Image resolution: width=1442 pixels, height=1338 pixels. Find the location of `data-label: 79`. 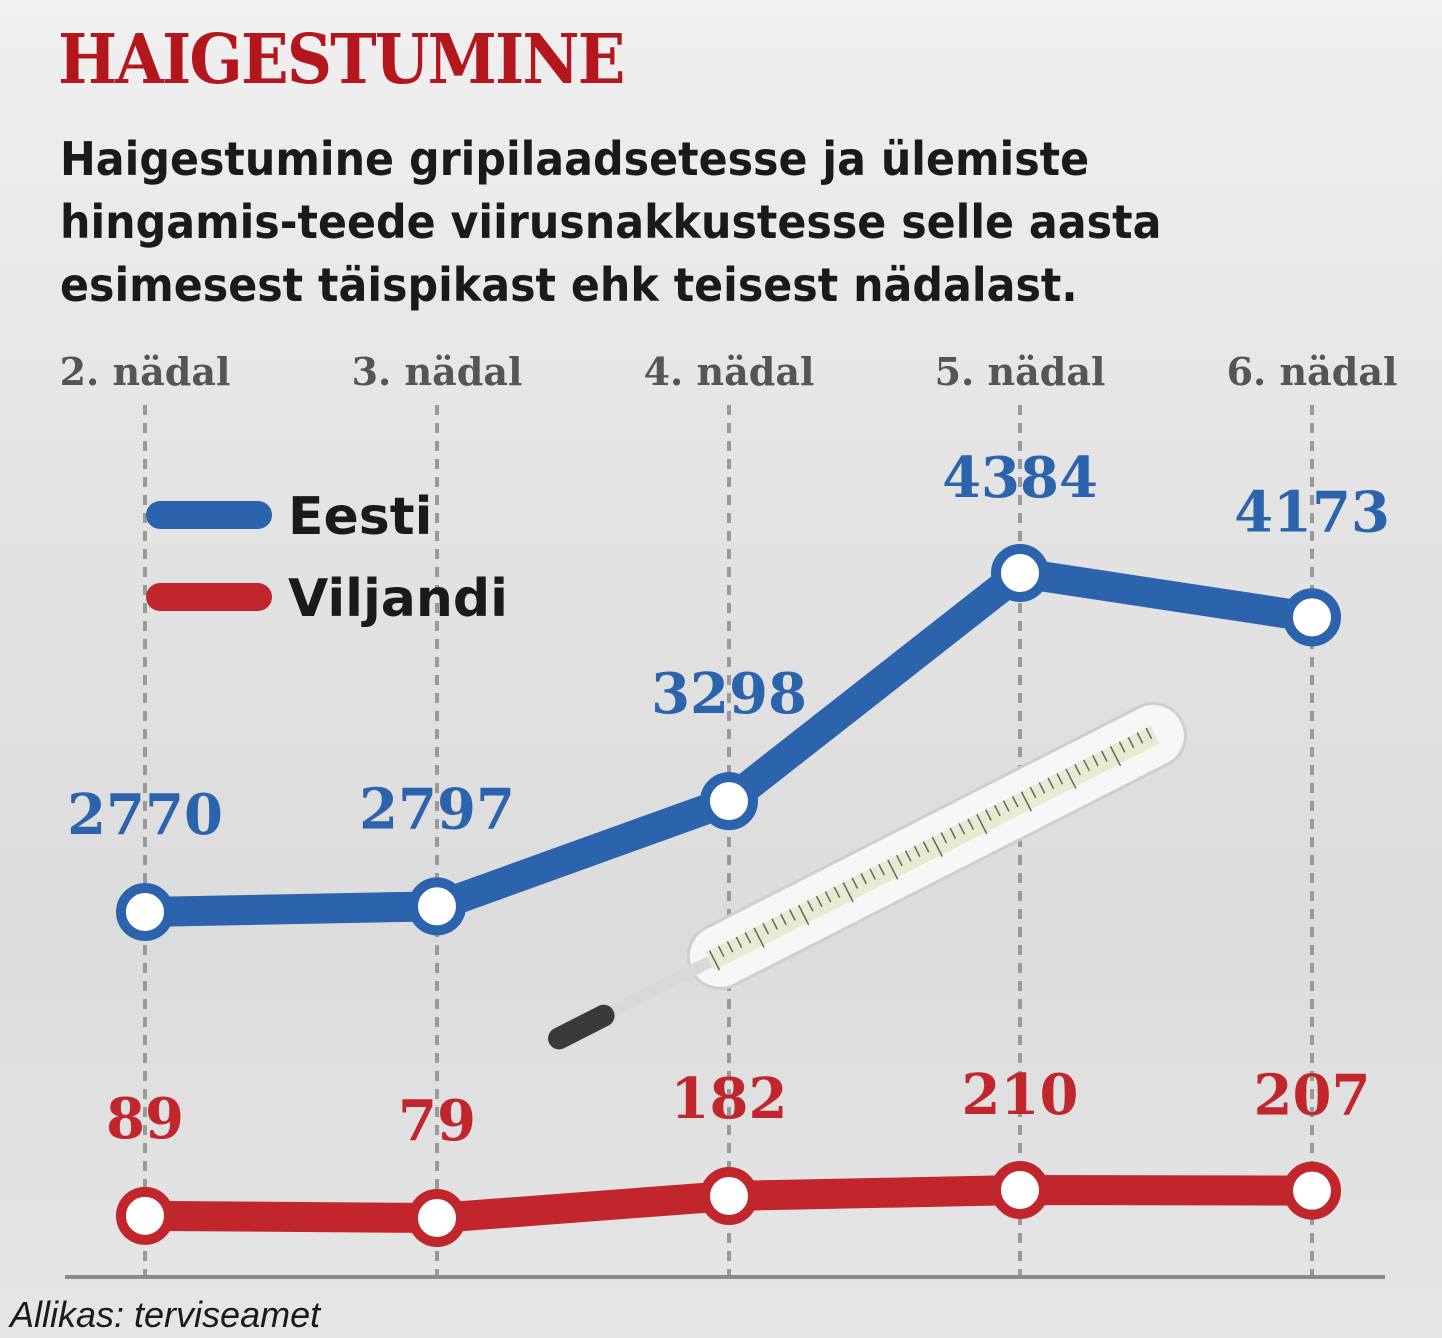

data-label: 79 is located at coordinates (437, 1121).